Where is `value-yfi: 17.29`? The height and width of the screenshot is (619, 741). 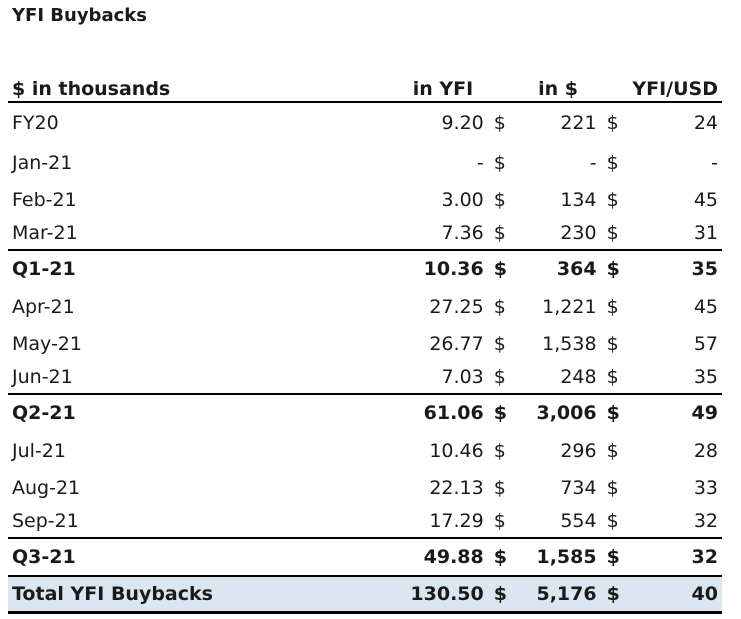 value-yfi: 17.29 is located at coordinates (456, 520).